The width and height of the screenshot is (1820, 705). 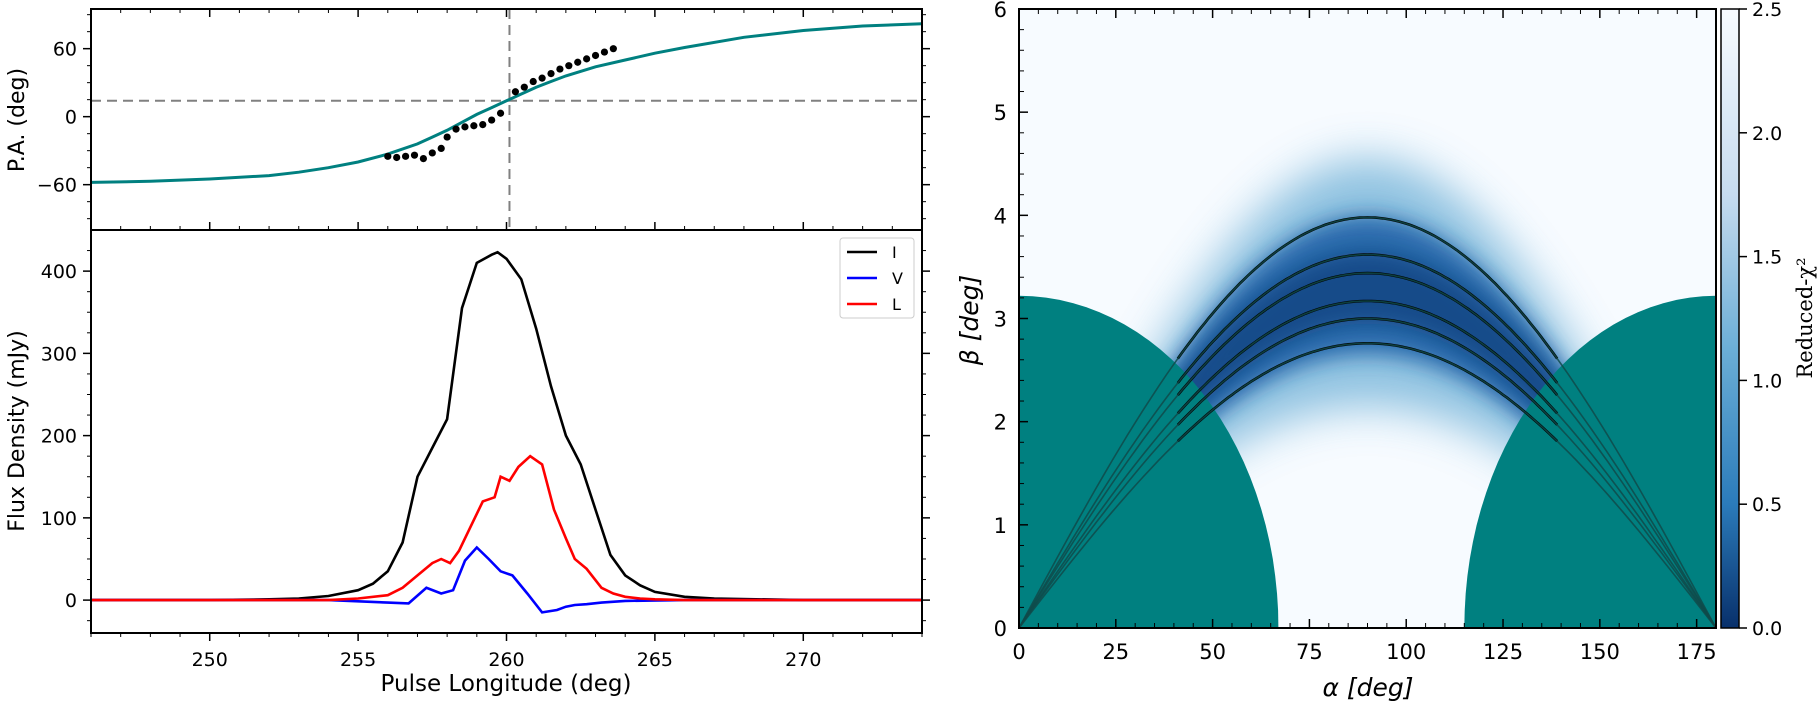 I want to click on heatmap-y-tick-label: 6, so click(x=1000, y=11).